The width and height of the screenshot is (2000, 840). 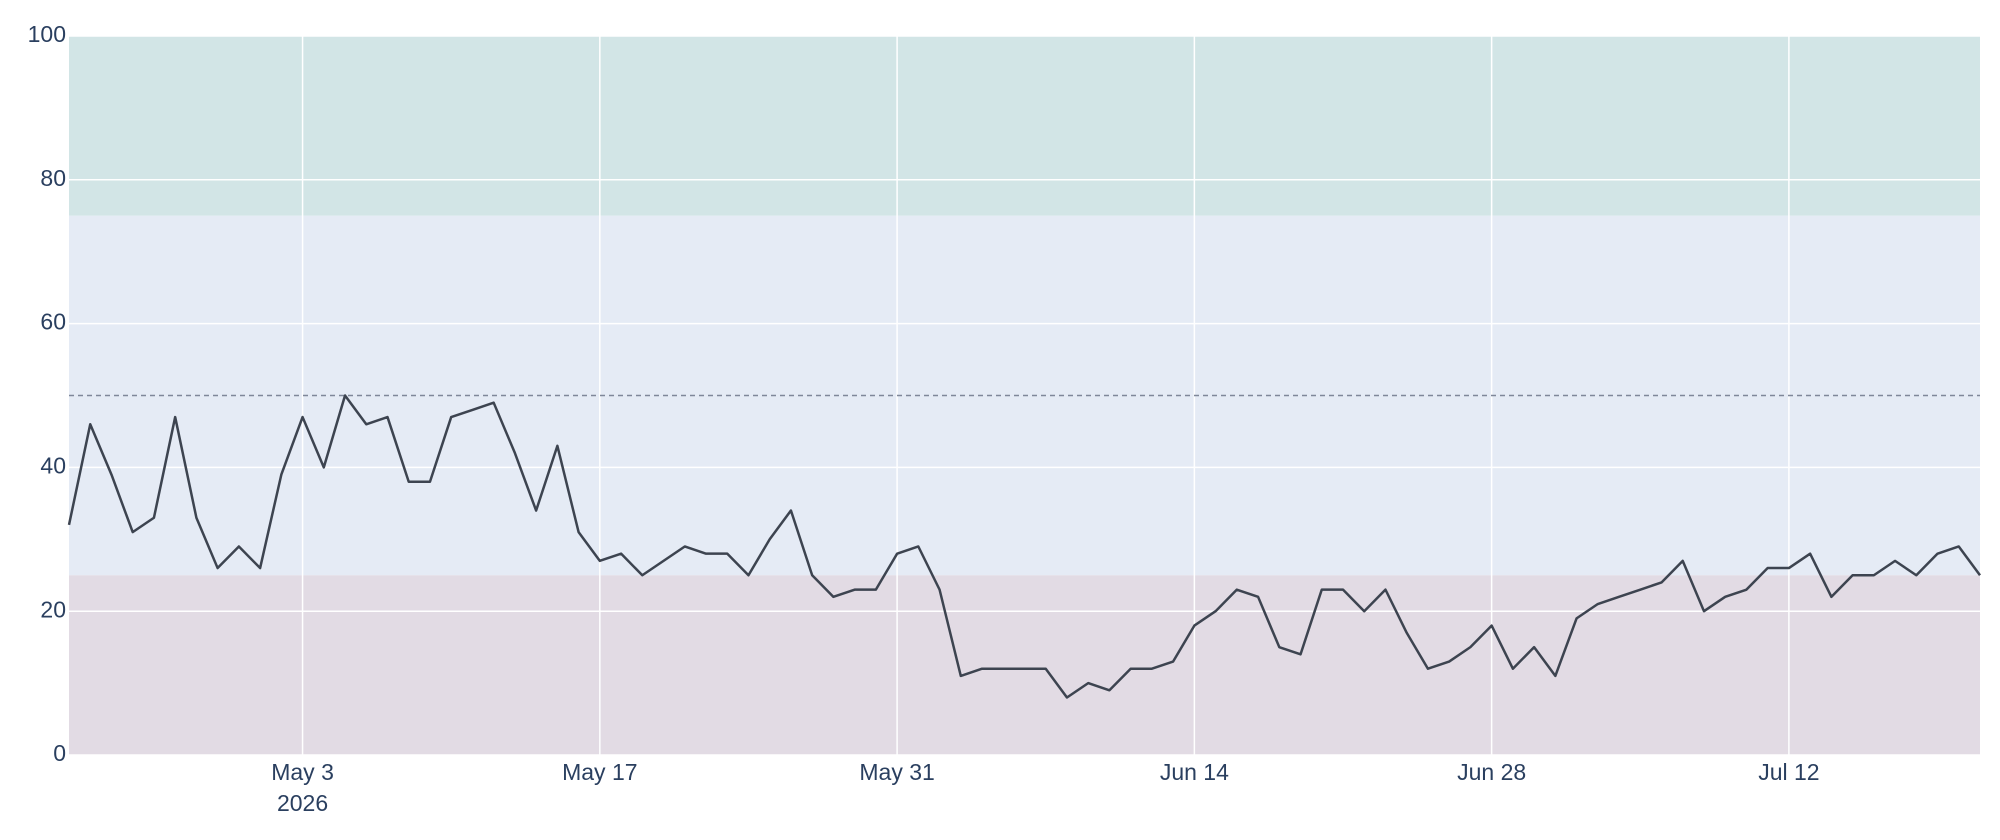 What do you see at coordinates (302, 803) in the screenshot?
I see `x-year-label: 2026` at bounding box center [302, 803].